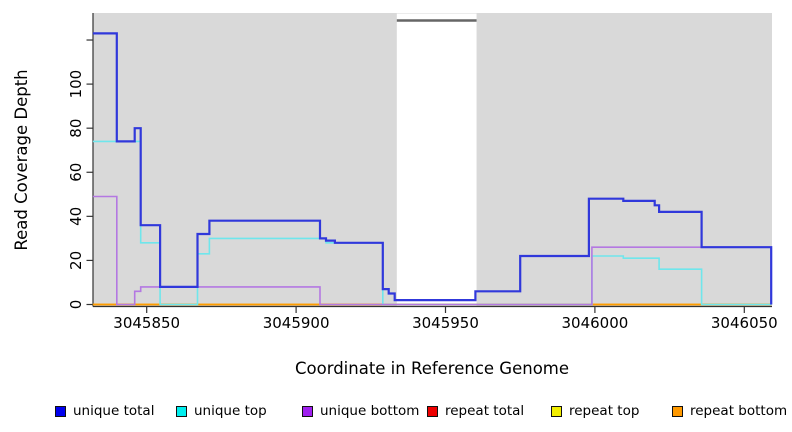 This screenshot has height=432, width=792. Describe the element at coordinates (60, 411) in the screenshot. I see `unique-total-swatch-icon` at that location.